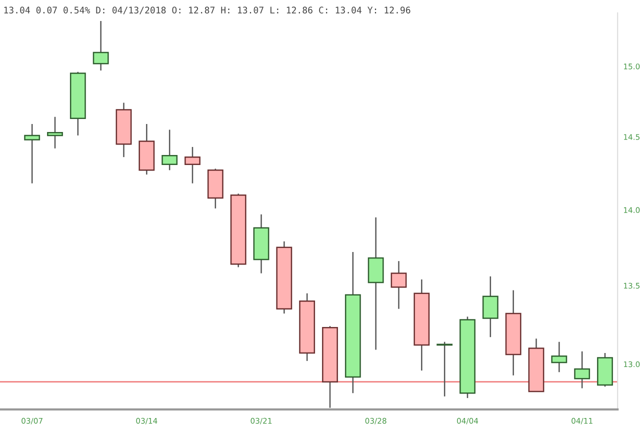  I want to click on chart-title: 13.04 0.07 0.54% D: 04/13/2018 O: 12.87 H: 13.07 L: 12.86 C: 13.04 Y: 12.96, so click(207, 10).